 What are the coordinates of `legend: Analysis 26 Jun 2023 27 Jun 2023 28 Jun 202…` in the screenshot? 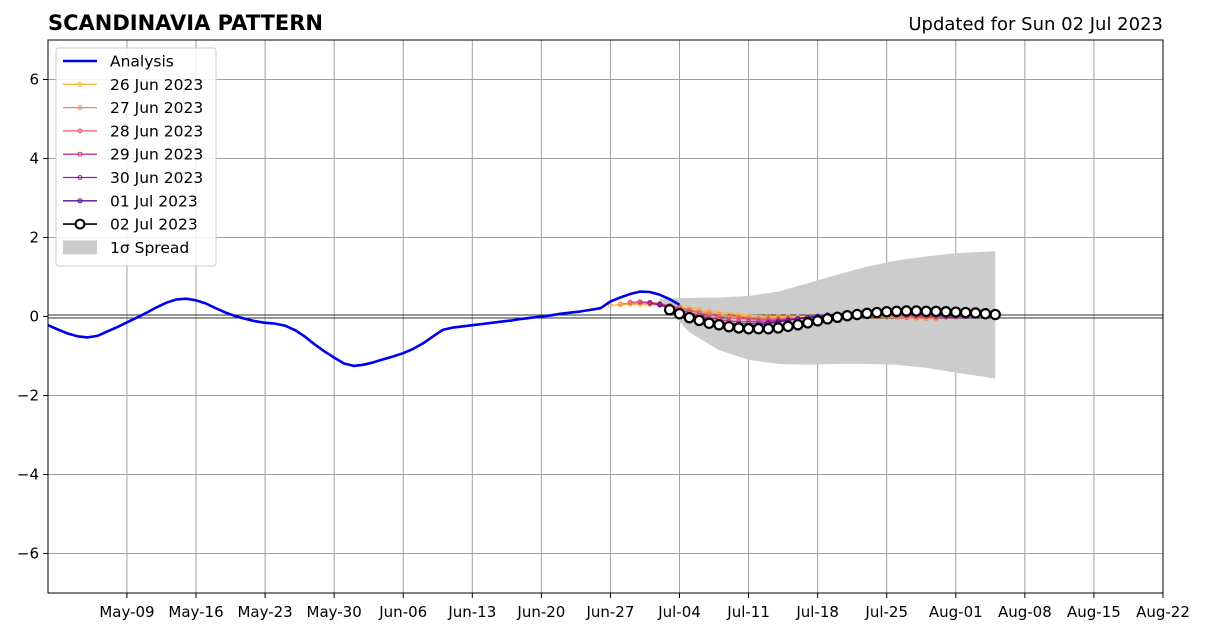 It's located at (136, 157).